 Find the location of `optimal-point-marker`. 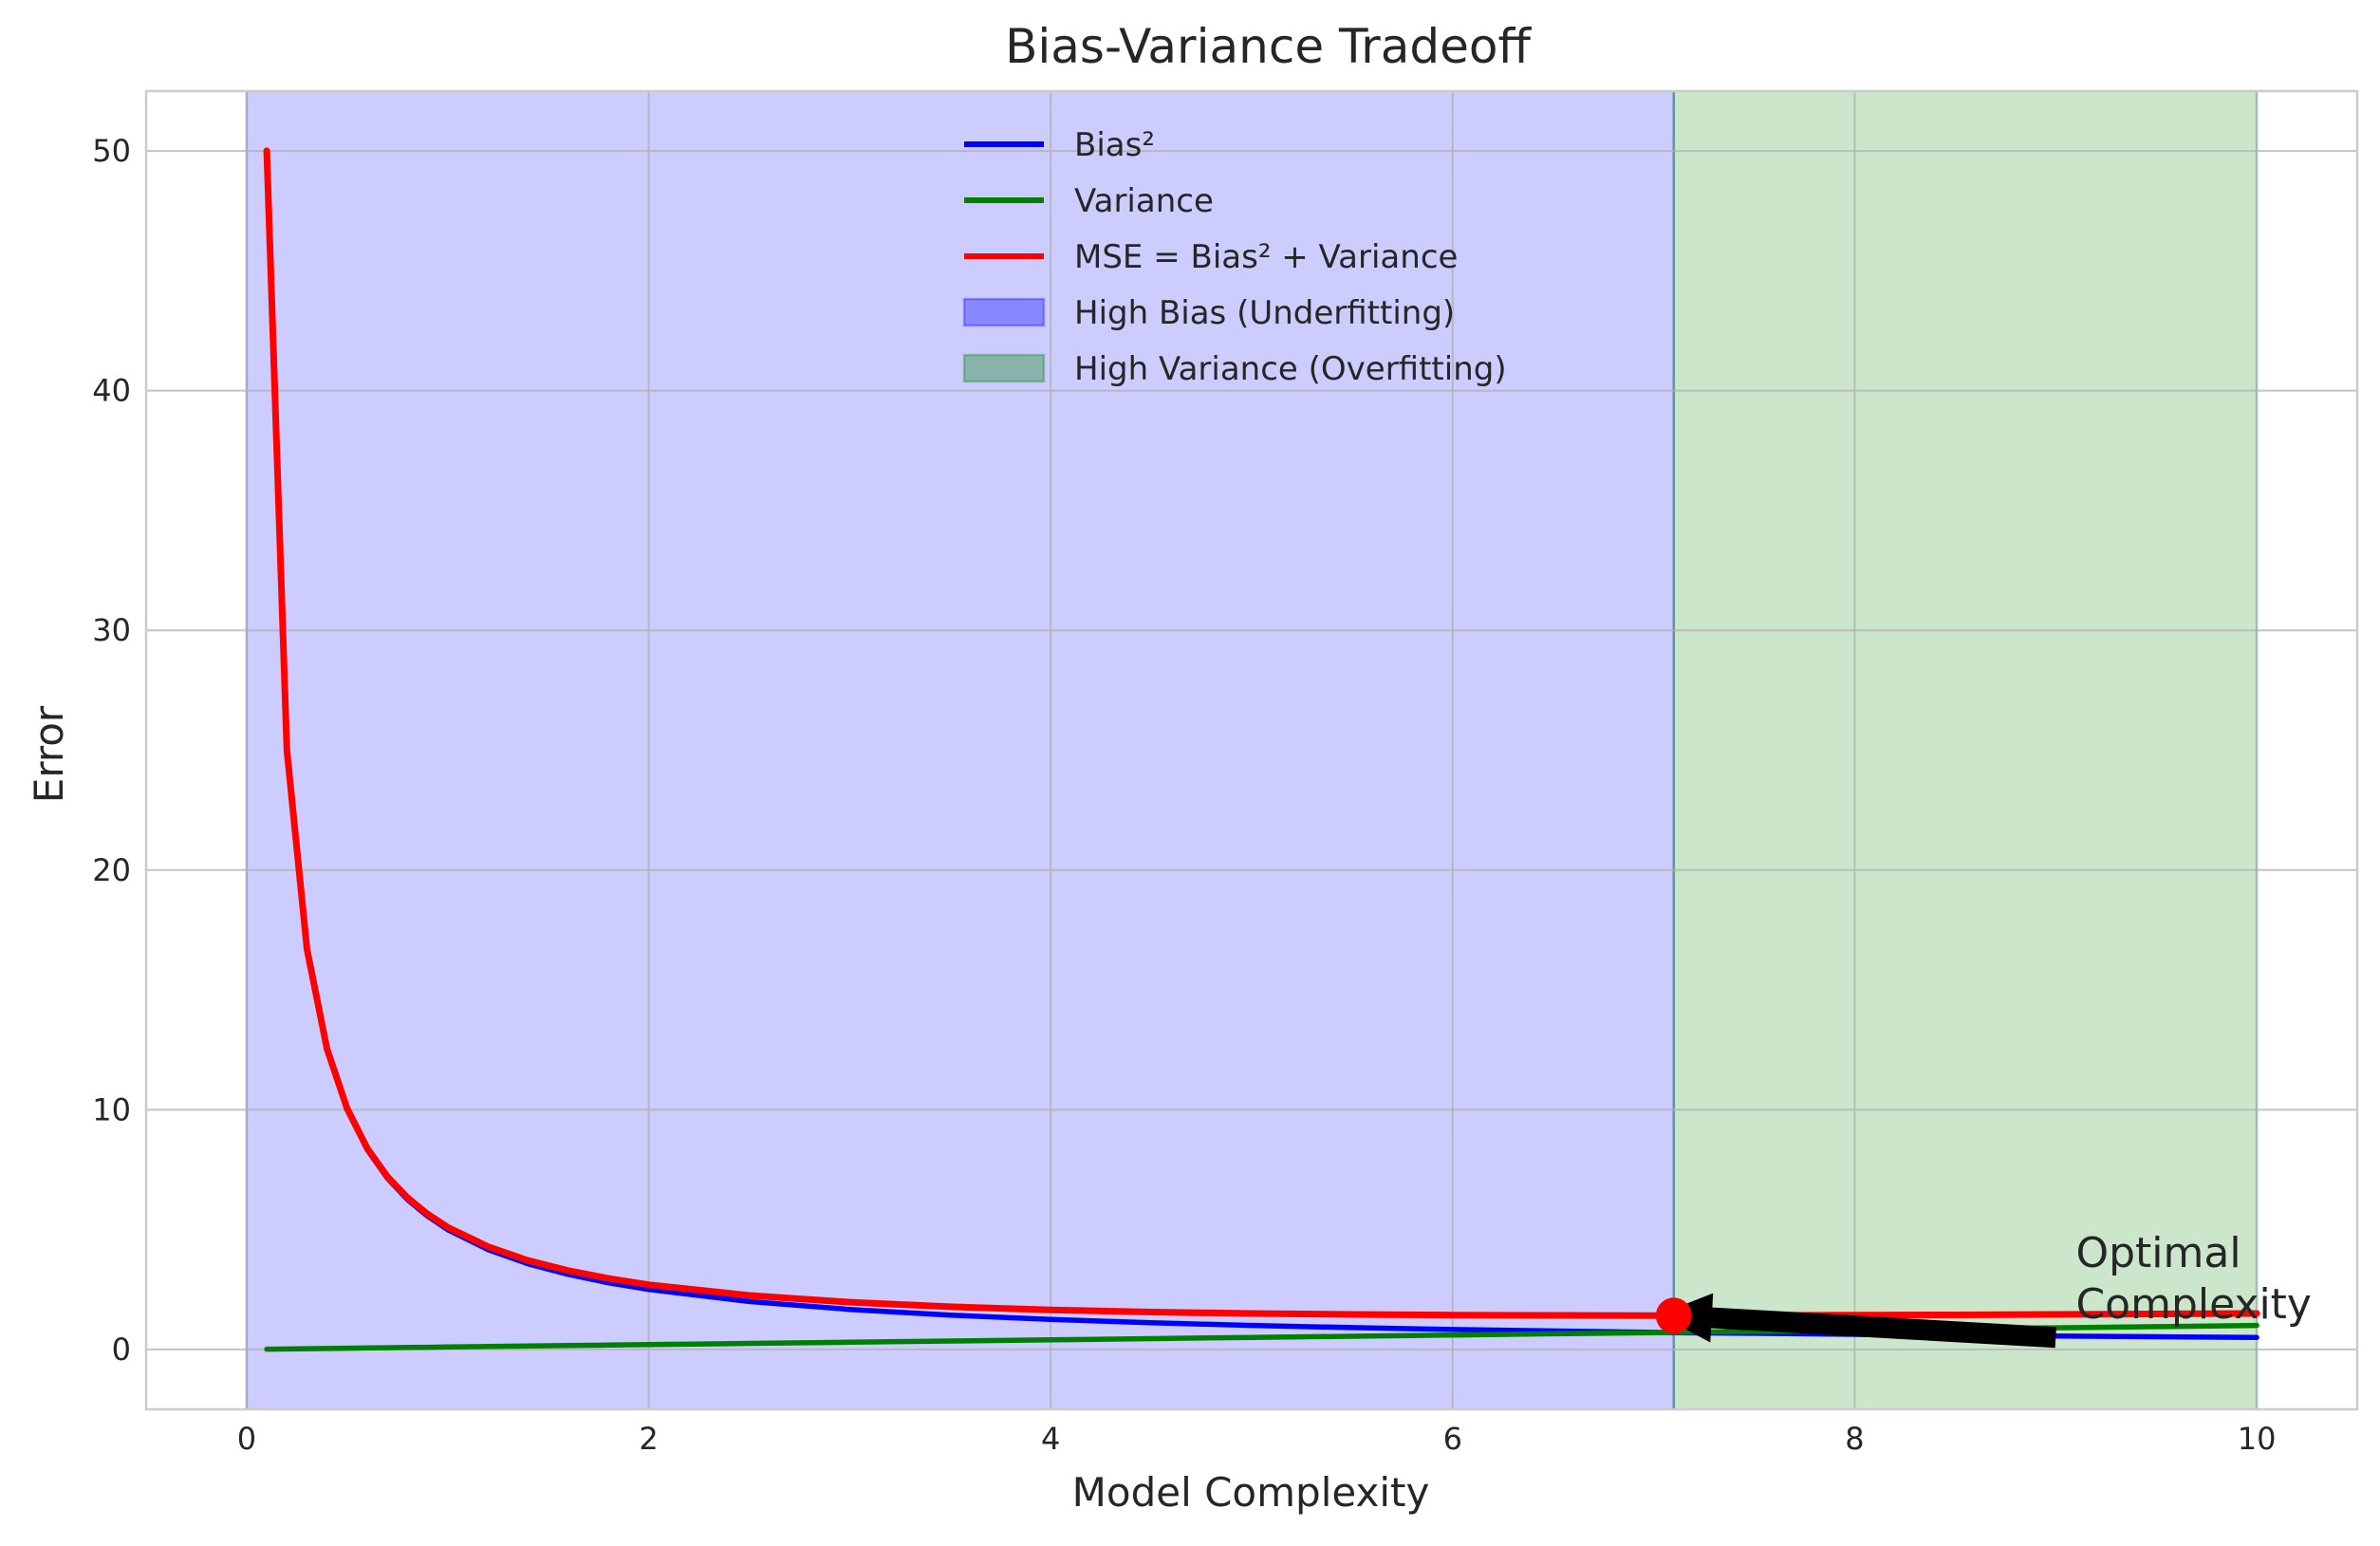

optimal-point-marker is located at coordinates (1673, 1316).